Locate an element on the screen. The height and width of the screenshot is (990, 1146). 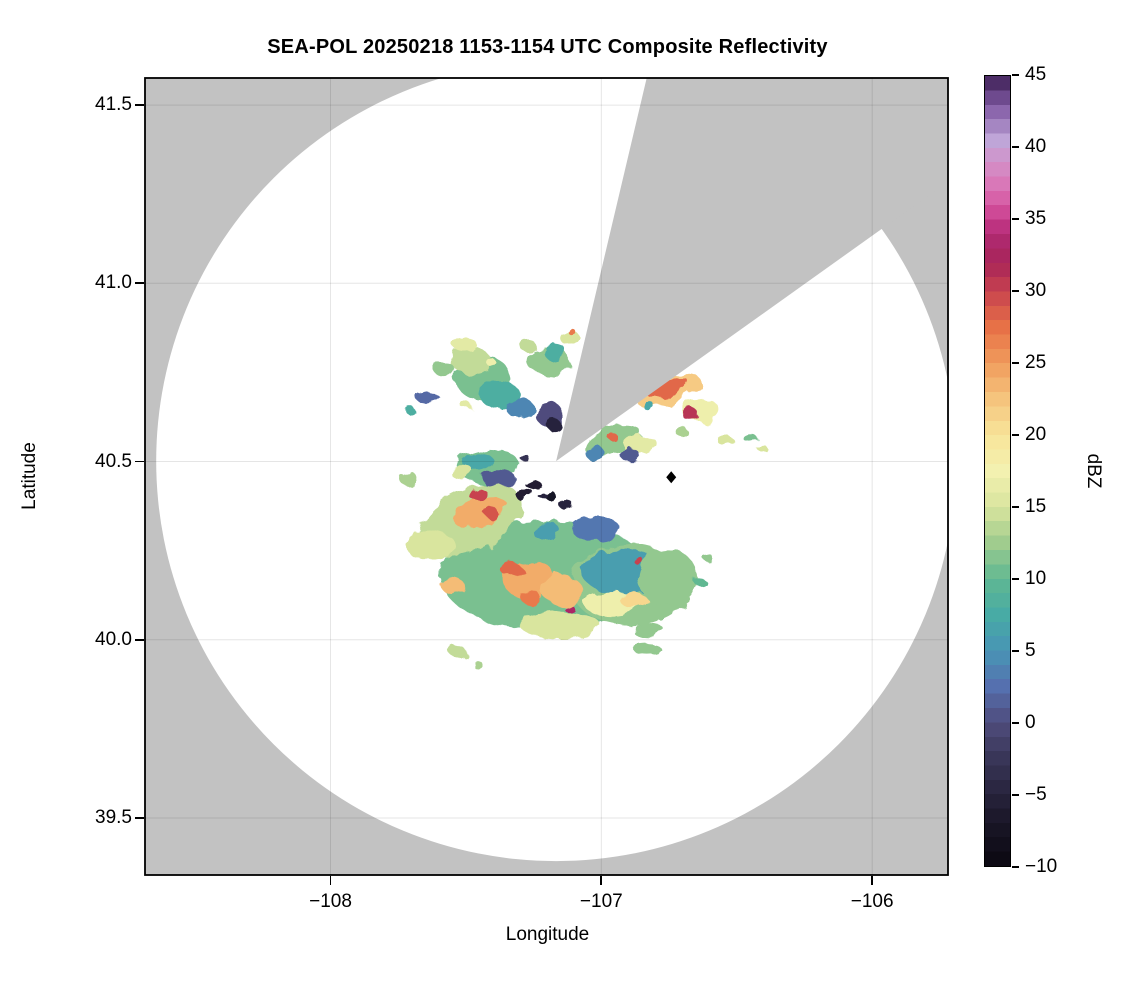
x-tick-label: −106 is located at coordinates (872, 901).